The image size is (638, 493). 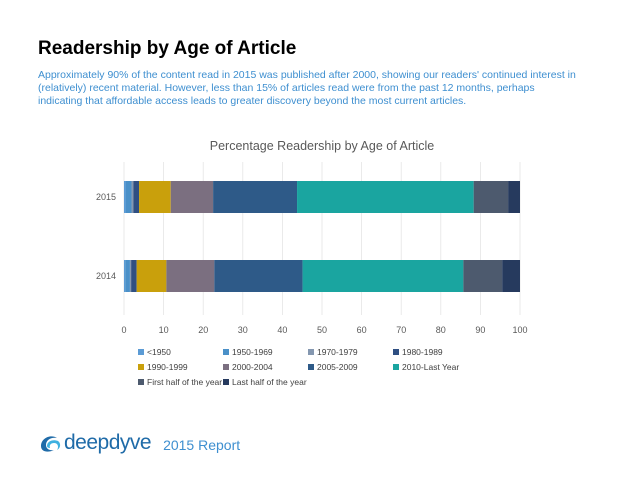 What do you see at coordinates (106, 197) in the screenshot?
I see `y-tick-label: 2015` at bounding box center [106, 197].